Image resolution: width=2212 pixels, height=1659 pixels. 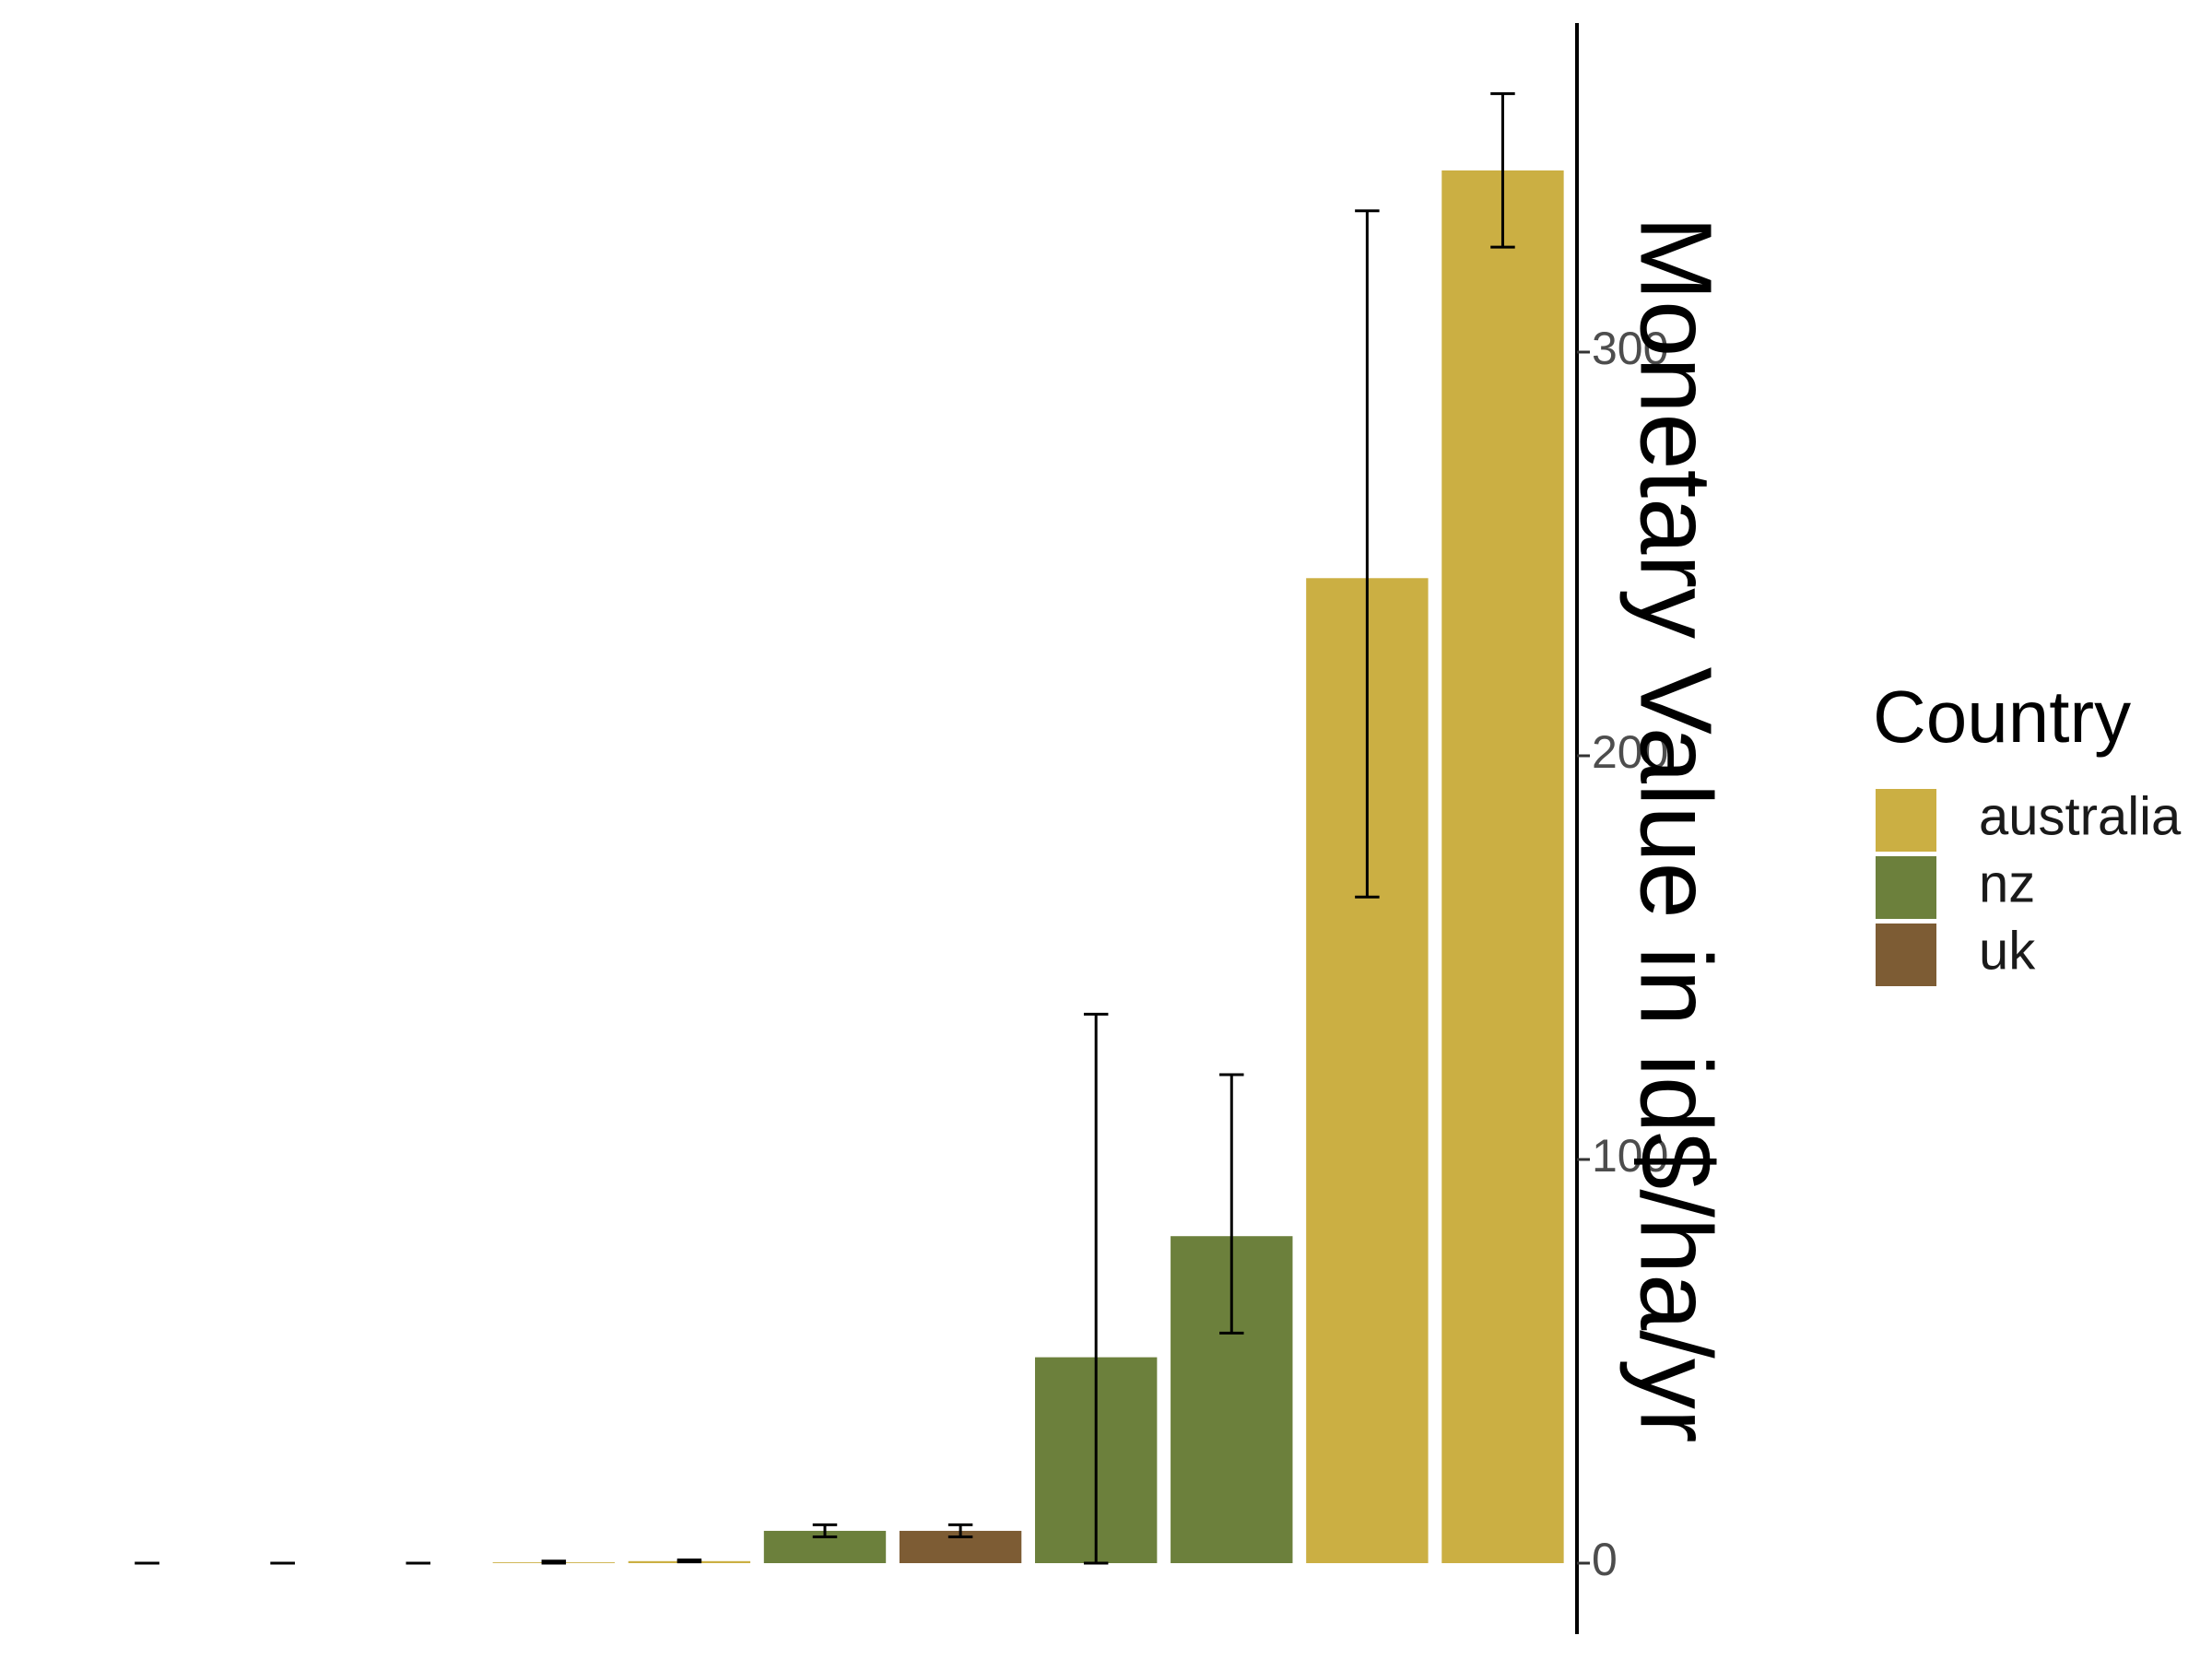 What do you see at coordinates (1622, 954) in the screenshot?
I see `y-ticks: 0 100 200 300` at bounding box center [1622, 954].